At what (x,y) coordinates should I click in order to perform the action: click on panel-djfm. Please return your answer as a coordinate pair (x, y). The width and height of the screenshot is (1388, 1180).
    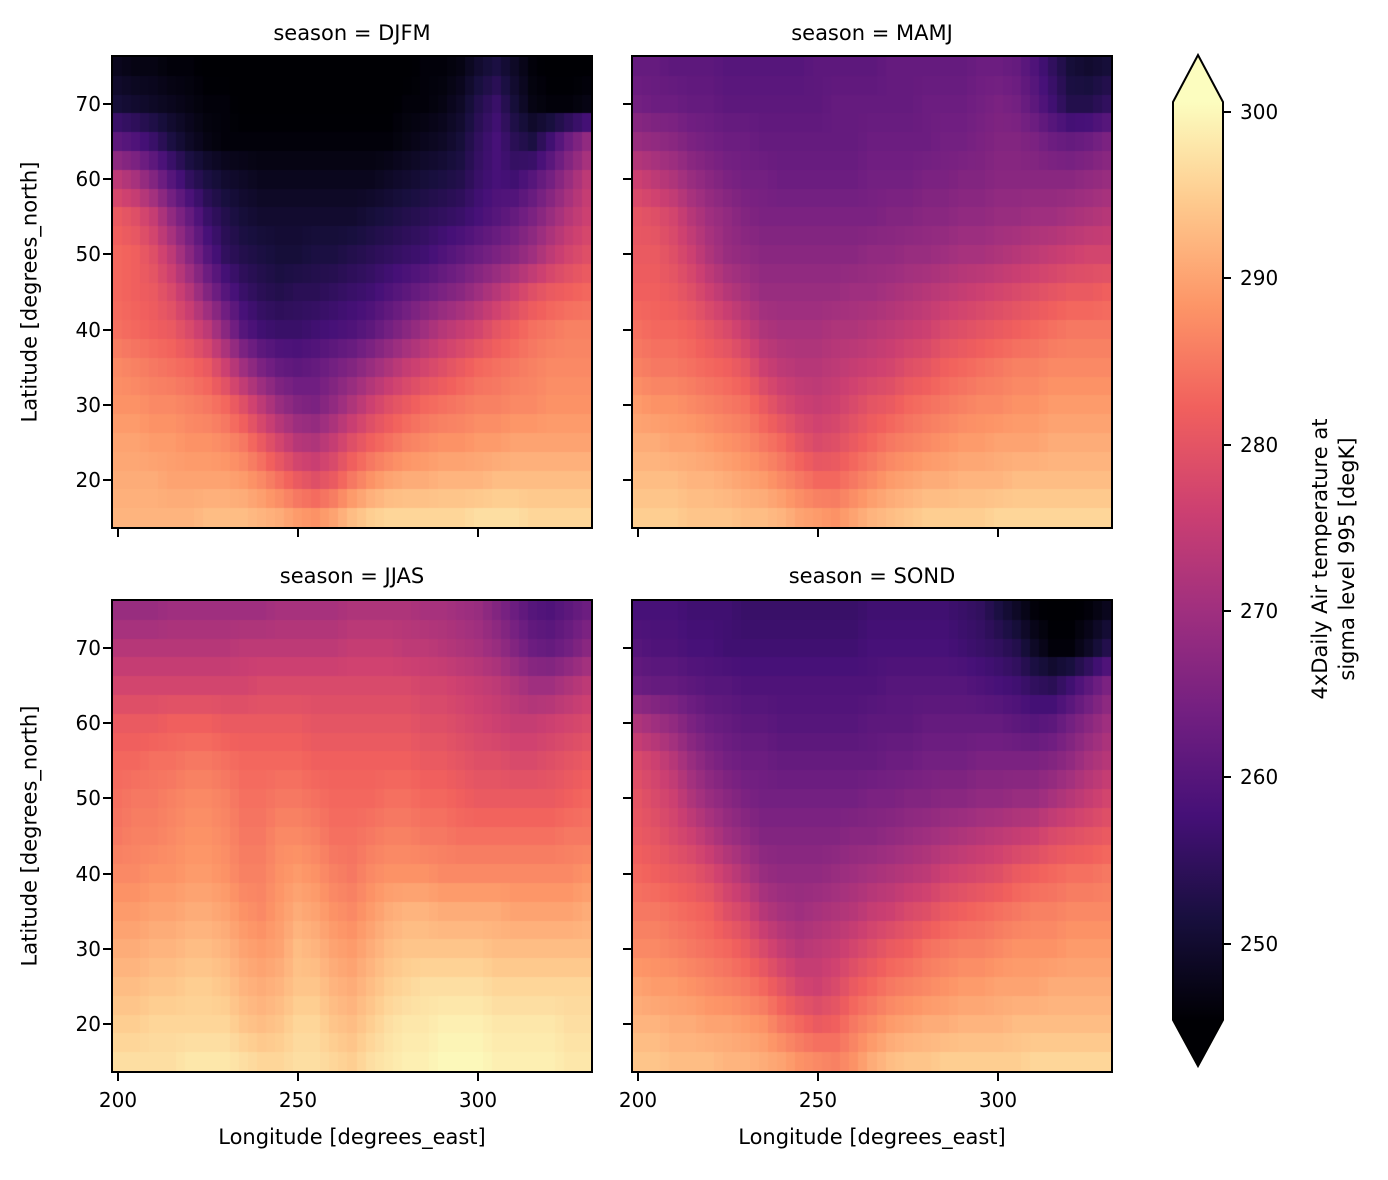
    Looking at the image, I should click on (352, 292).